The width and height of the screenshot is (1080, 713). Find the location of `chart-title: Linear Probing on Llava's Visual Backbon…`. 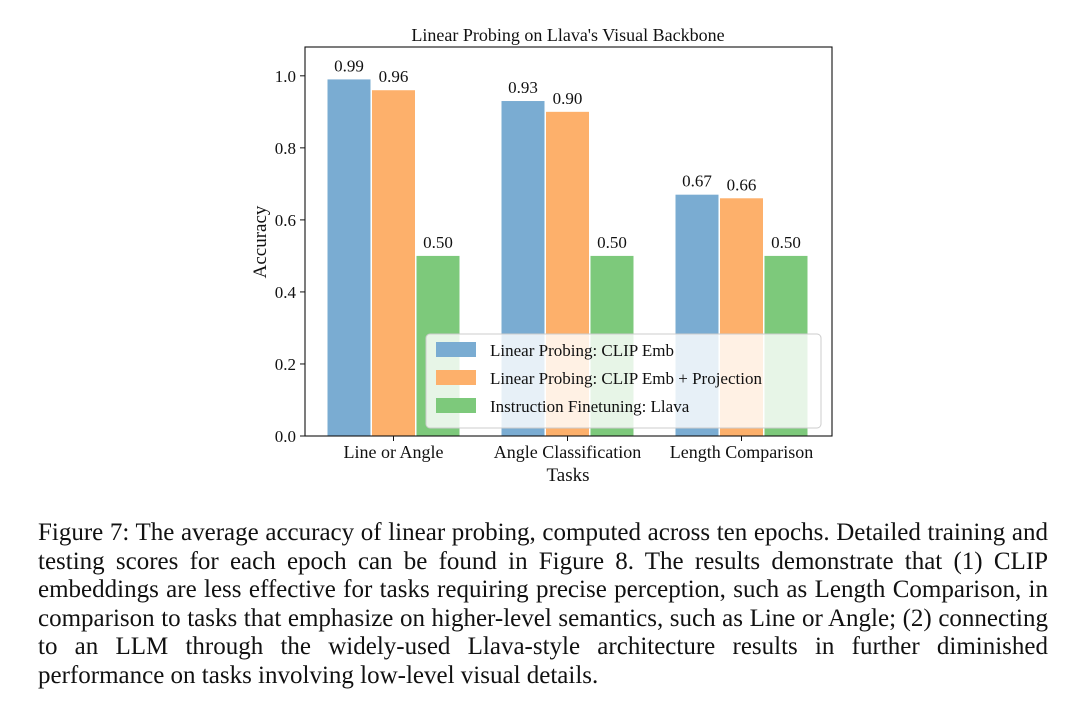

chart-title: Linear Probing on Llava's Visual Backbon… is located at coordinates (567, 35).